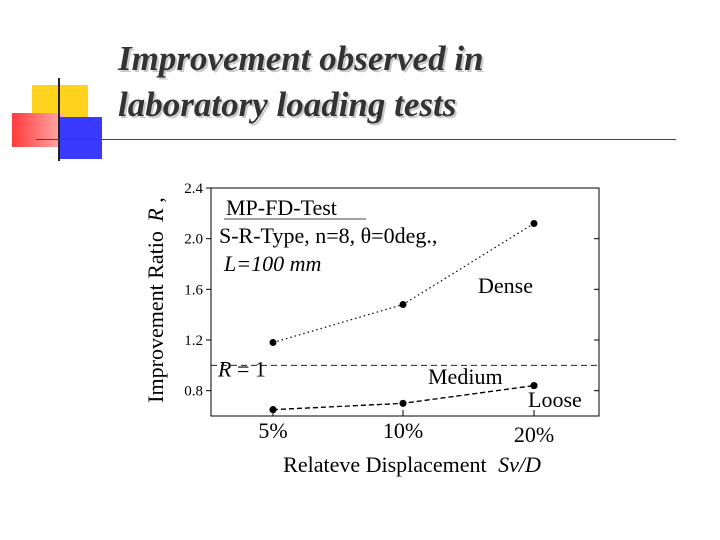 The height and width of the screenshot is (540, 720). Describe the element at coordinates (301, 58) in the screenshot. I see `slide-title-line1: Improvement observed in` at that location.